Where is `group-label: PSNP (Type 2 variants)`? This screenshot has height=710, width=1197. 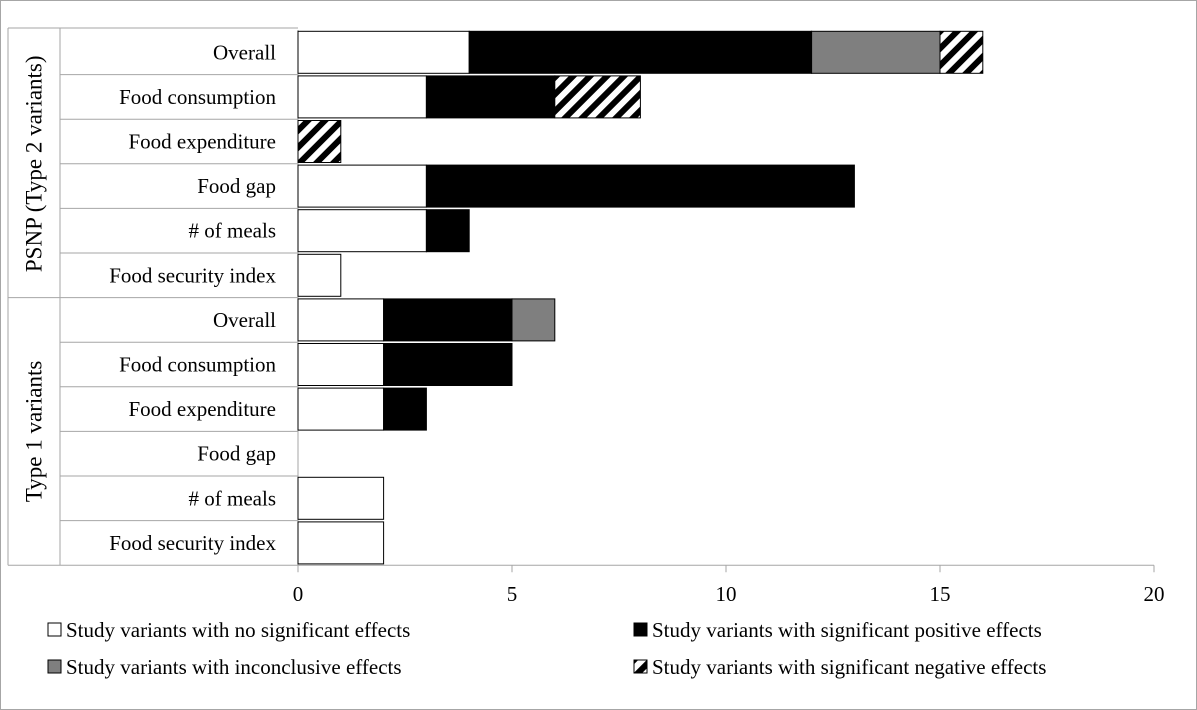 group-label: PSNP (Type 2 variants) is located at coordinates (34, 163).